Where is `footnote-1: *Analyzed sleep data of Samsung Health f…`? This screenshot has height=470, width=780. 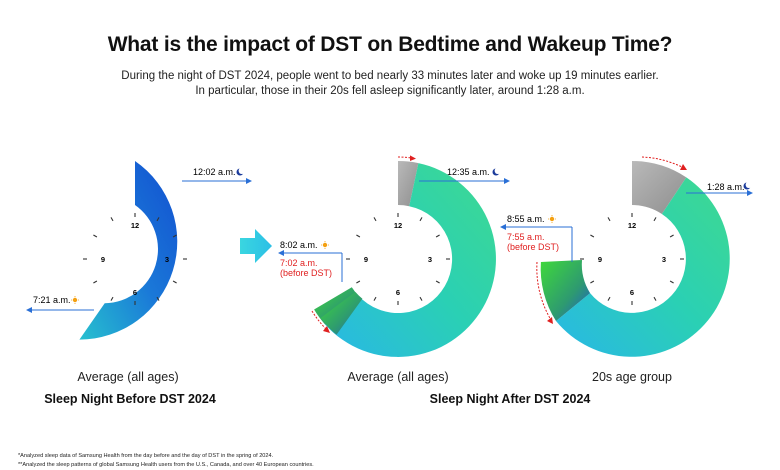 footnote-1: *Analyzed sleep data of Samsung Health f… is located at coordinates (146, 456).